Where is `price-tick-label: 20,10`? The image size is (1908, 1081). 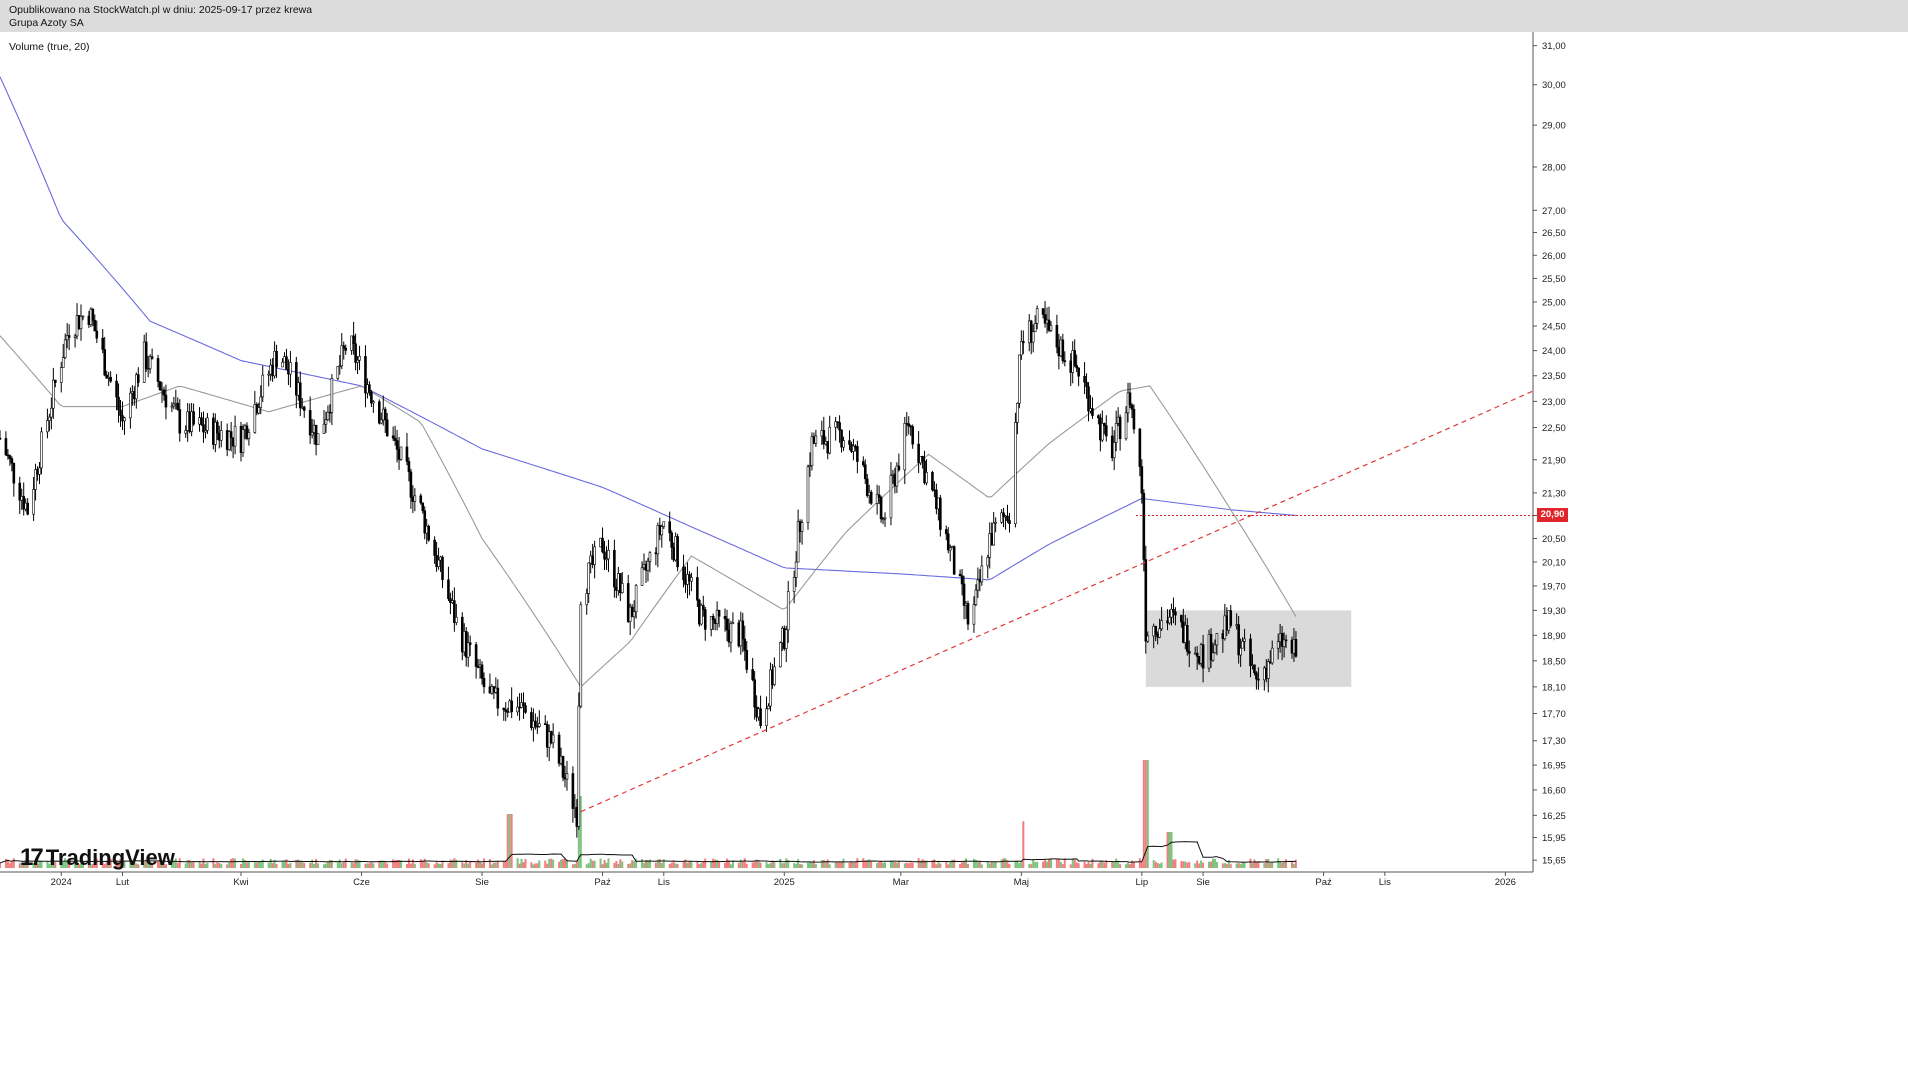
price-tick-label: 20,10 is located at coordinates (1554, 562).